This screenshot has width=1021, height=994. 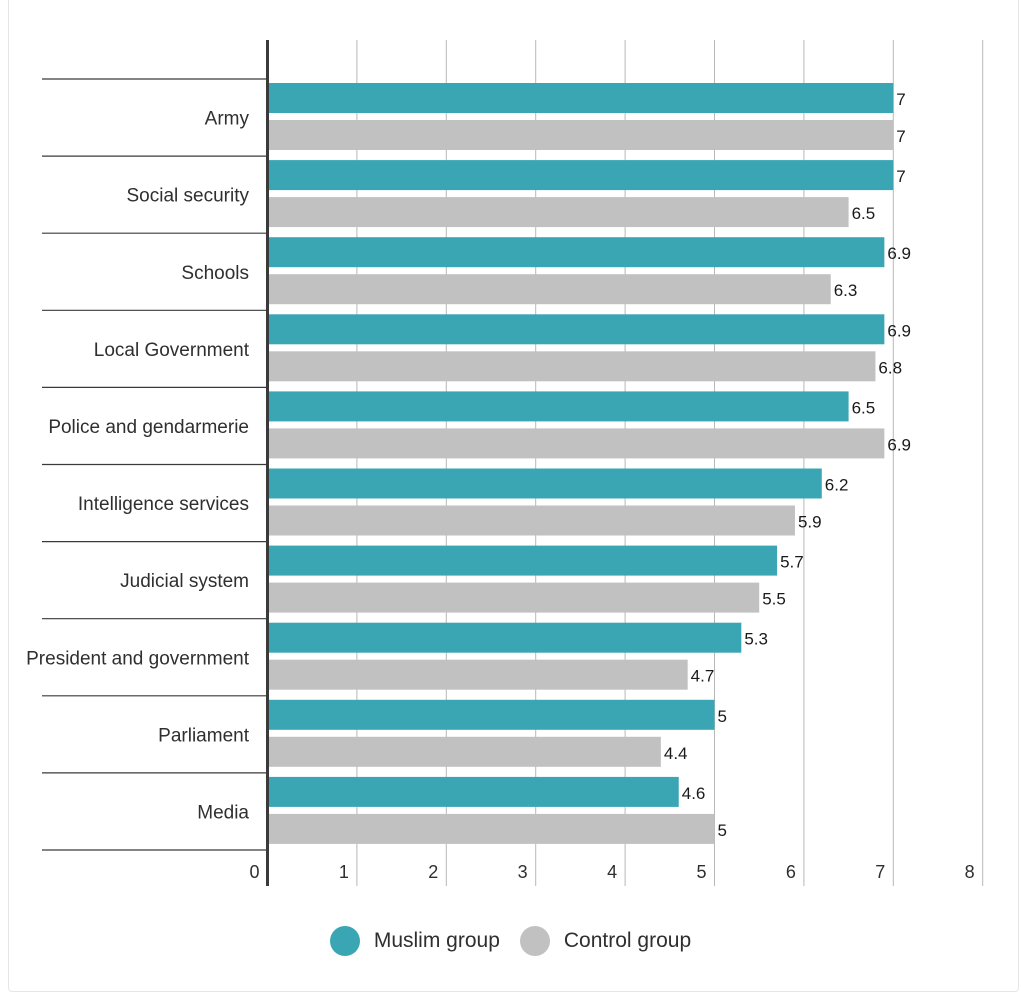 What do you see at coordinates (791, 872) in the screenshot?
I see `x-tick-label-6: 6` at bounding box center [791, 872].